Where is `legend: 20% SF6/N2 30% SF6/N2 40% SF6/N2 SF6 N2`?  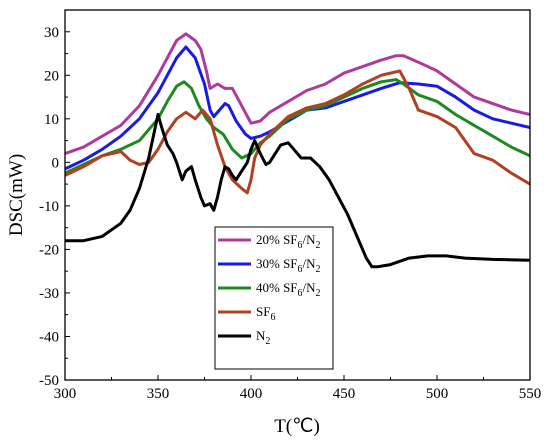 legend: 20% SF6/N2 30% SF6/N2 40% SF6/N2 SF6 N2 is located at coordinates (274, 298).